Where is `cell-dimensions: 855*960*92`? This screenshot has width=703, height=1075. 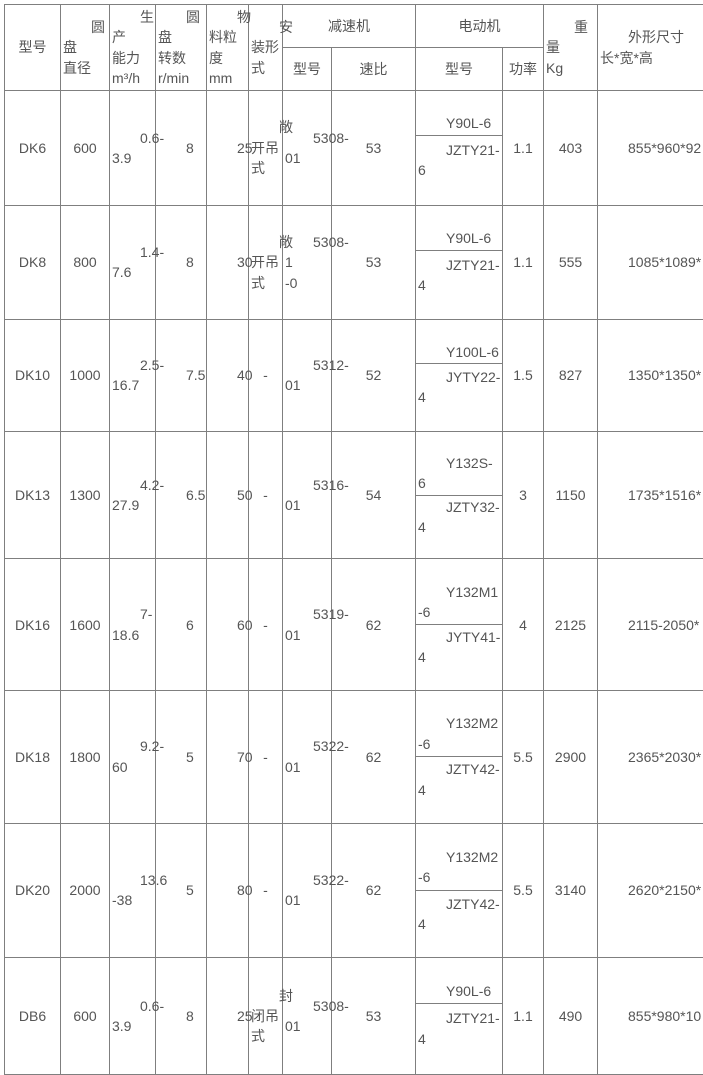 cell-dimensions: 855*960*92 is located at coordinates (650, 148).